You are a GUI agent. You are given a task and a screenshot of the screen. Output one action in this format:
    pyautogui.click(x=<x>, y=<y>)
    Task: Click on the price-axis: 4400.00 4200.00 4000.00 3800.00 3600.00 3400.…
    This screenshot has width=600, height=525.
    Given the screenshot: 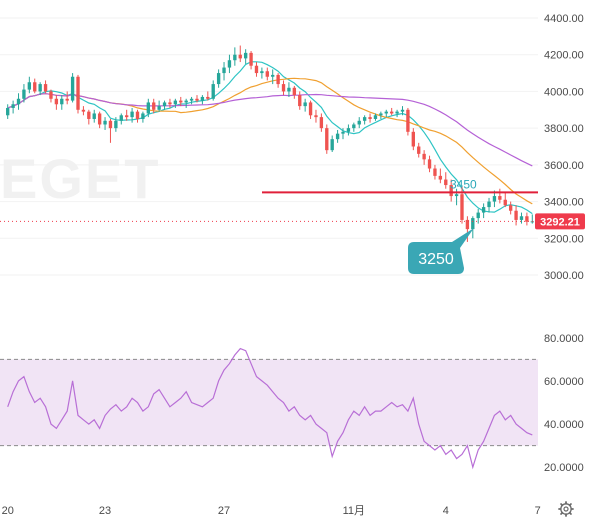 What is the action you would take?
    pyautogui.click(x=564, y=147)
    